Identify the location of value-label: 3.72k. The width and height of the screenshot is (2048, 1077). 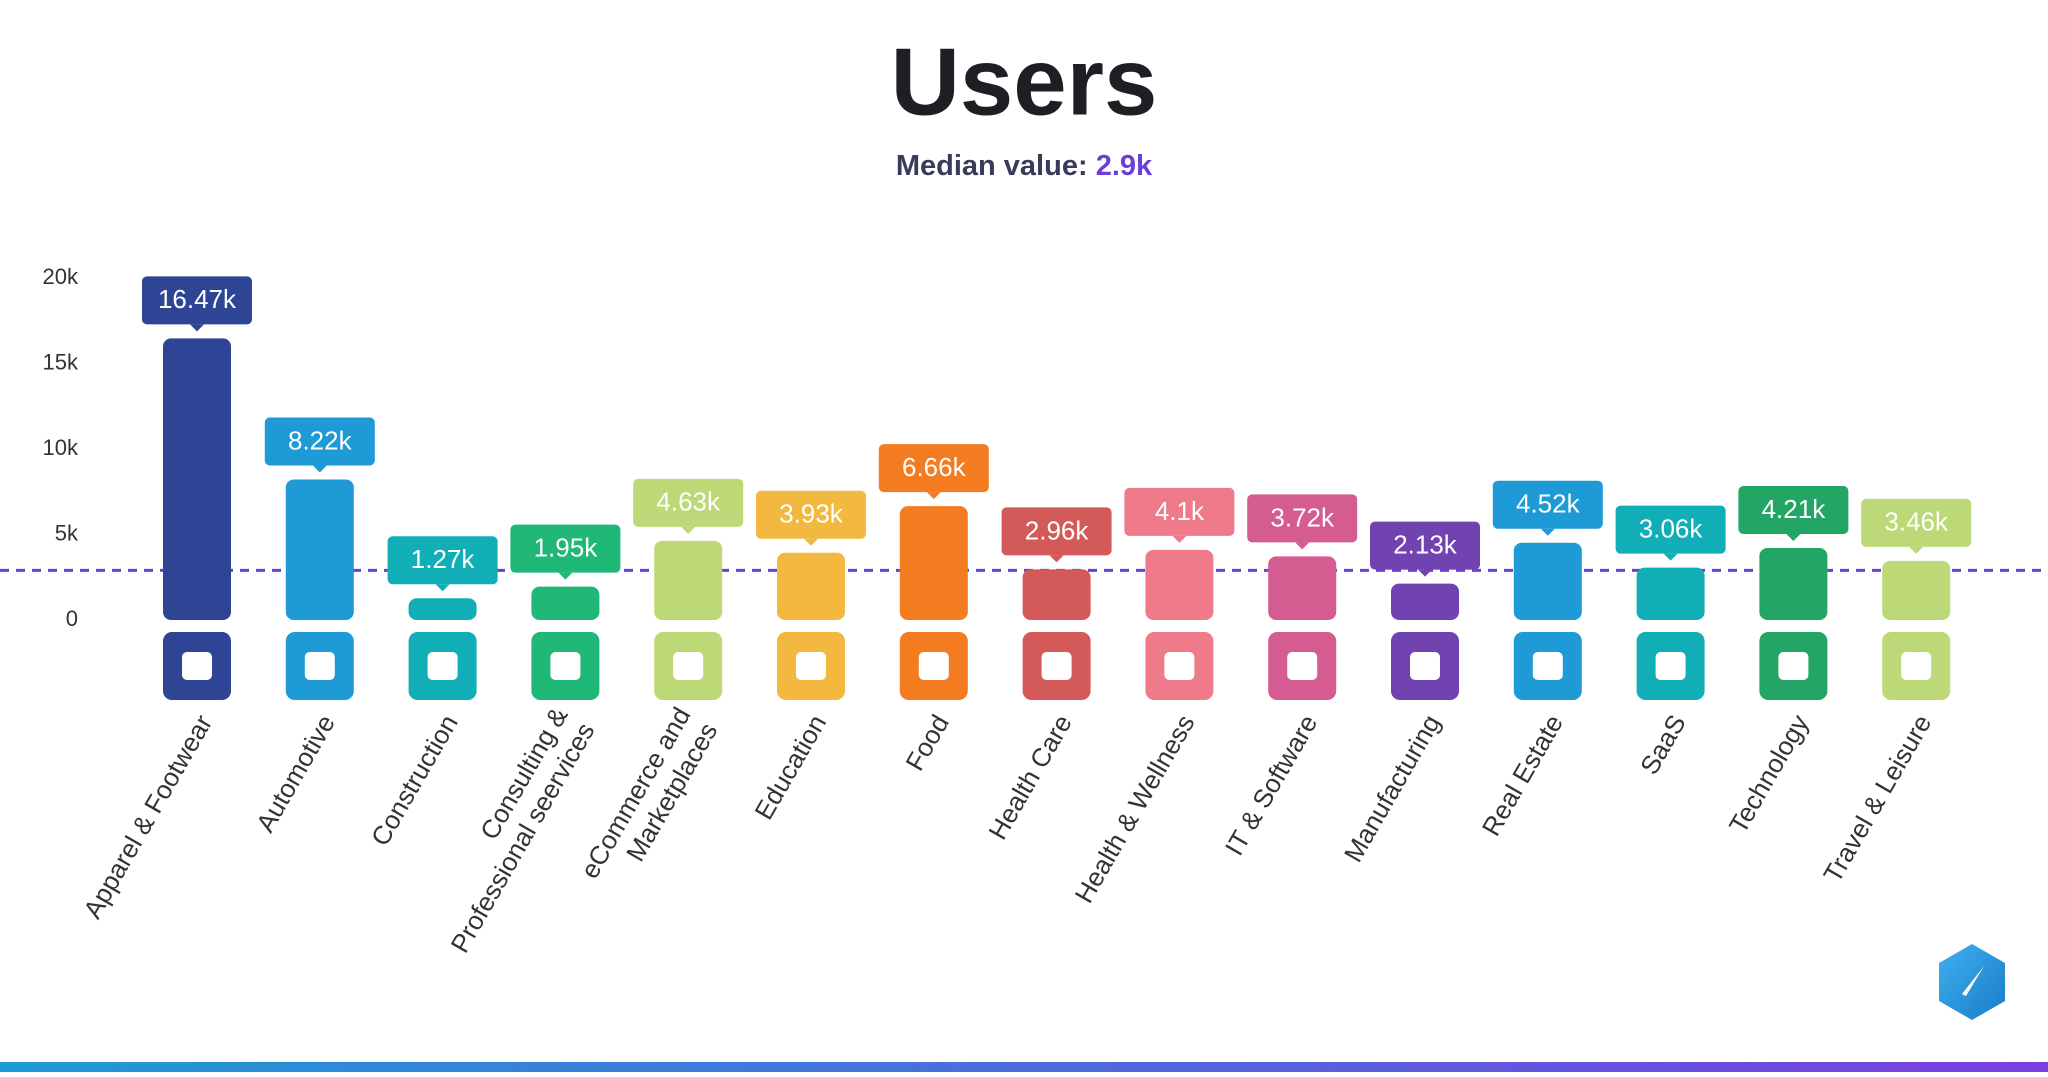
(1302, 517).